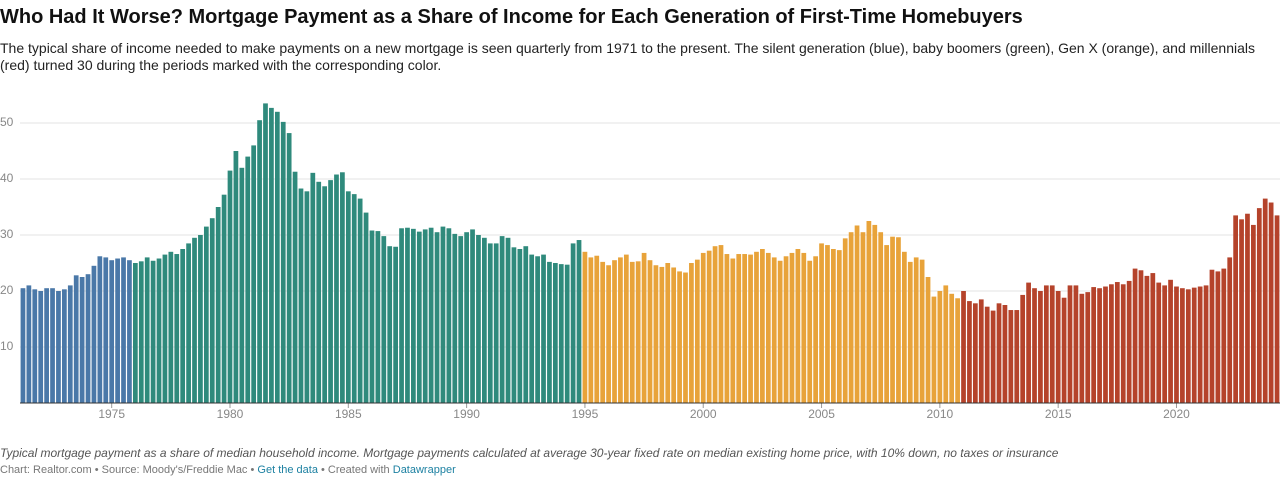  I want to click on data-link: Get the data, so click(287, 470).